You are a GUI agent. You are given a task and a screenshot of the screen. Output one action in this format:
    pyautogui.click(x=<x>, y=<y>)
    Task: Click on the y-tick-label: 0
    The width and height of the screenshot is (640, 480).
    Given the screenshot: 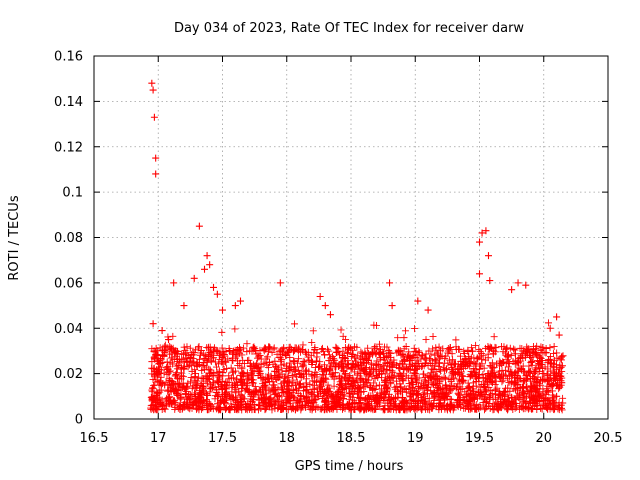 What is the action you would take?
    pyautogui.click(x=79, y=420)
    